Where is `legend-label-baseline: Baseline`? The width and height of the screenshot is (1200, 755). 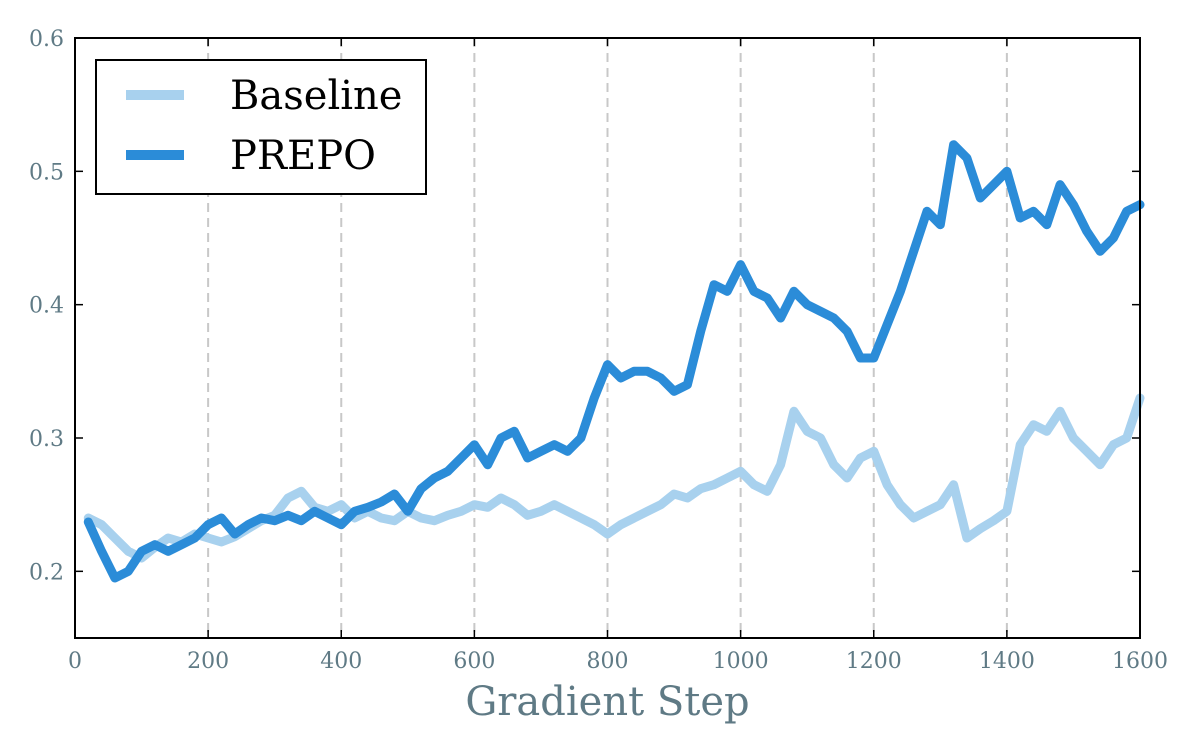
legend-label-baseline: Baseline is located at coordinates (316, 96).